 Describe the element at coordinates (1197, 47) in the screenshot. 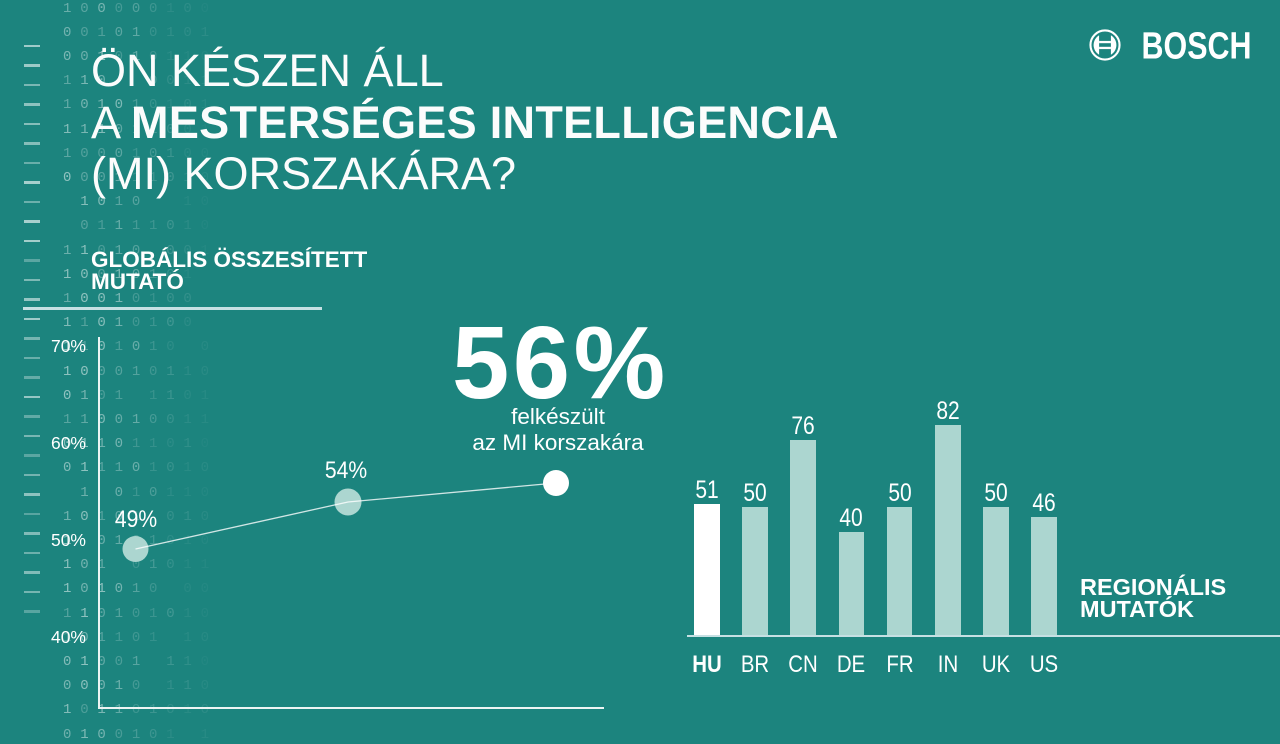

I see `svg-text: BOSCH` at that location.